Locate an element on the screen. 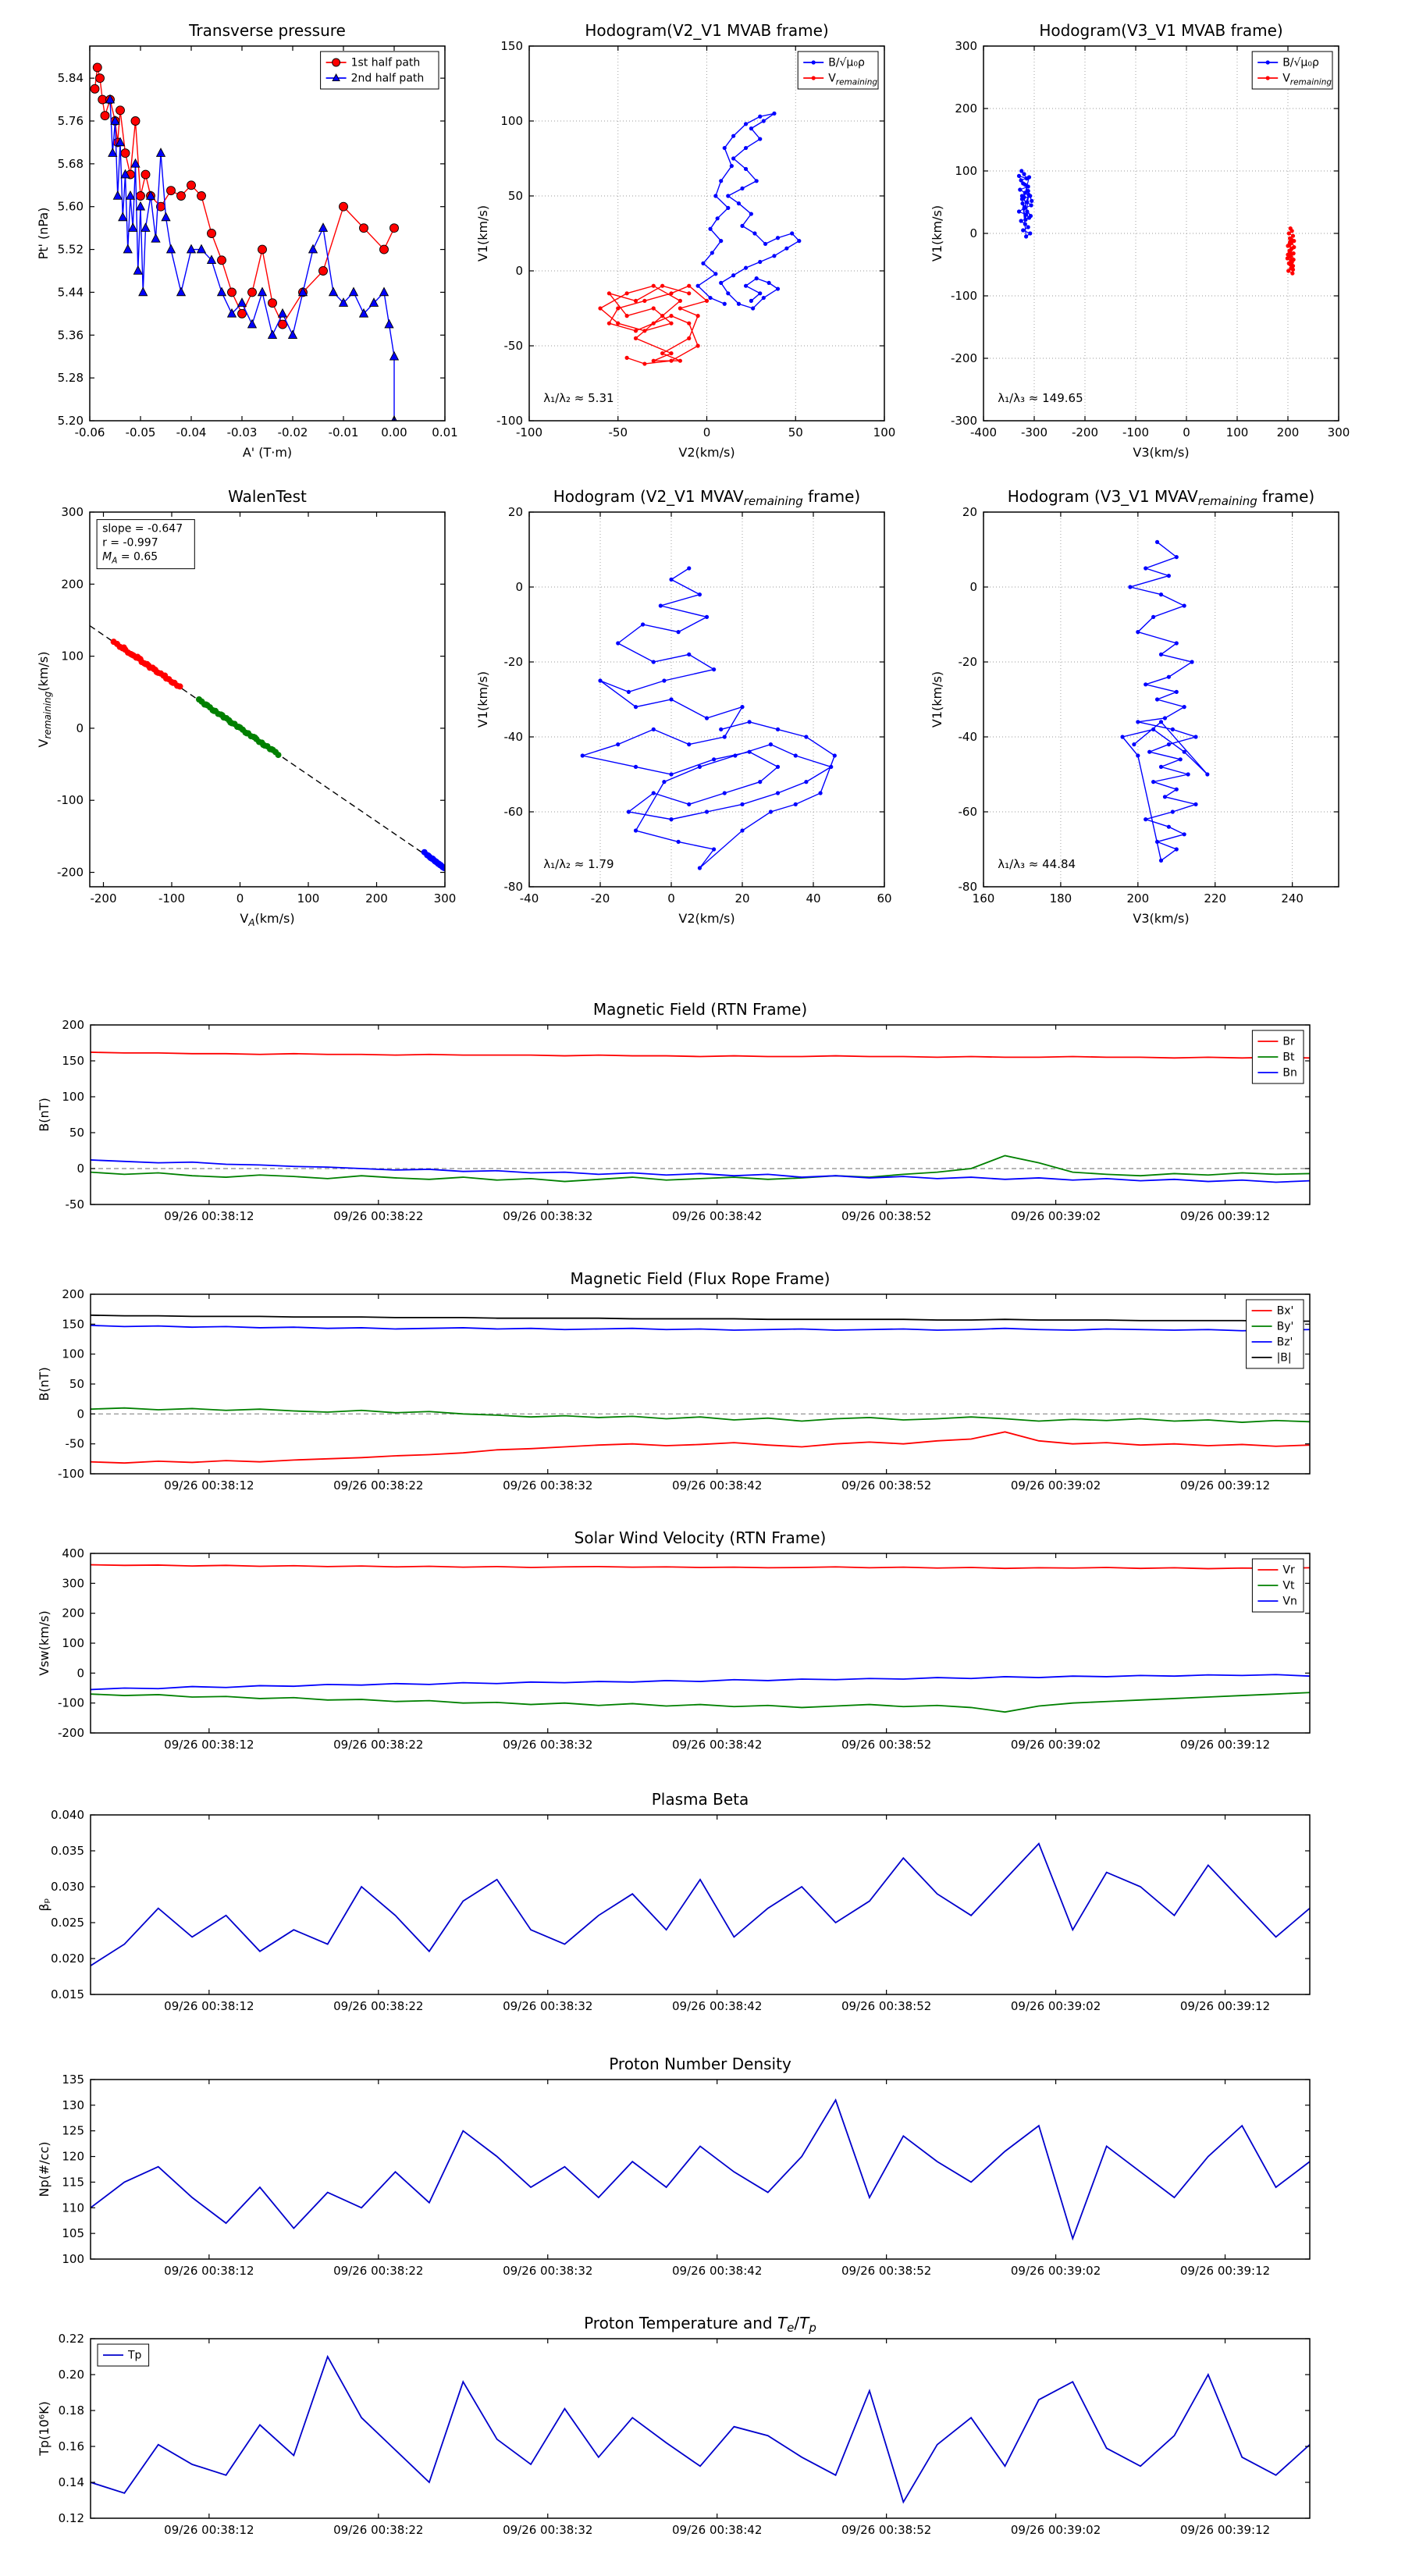  svg-text: Hodogram(V3_V1 MVAB frame) is located at coordinates (1160, 30).